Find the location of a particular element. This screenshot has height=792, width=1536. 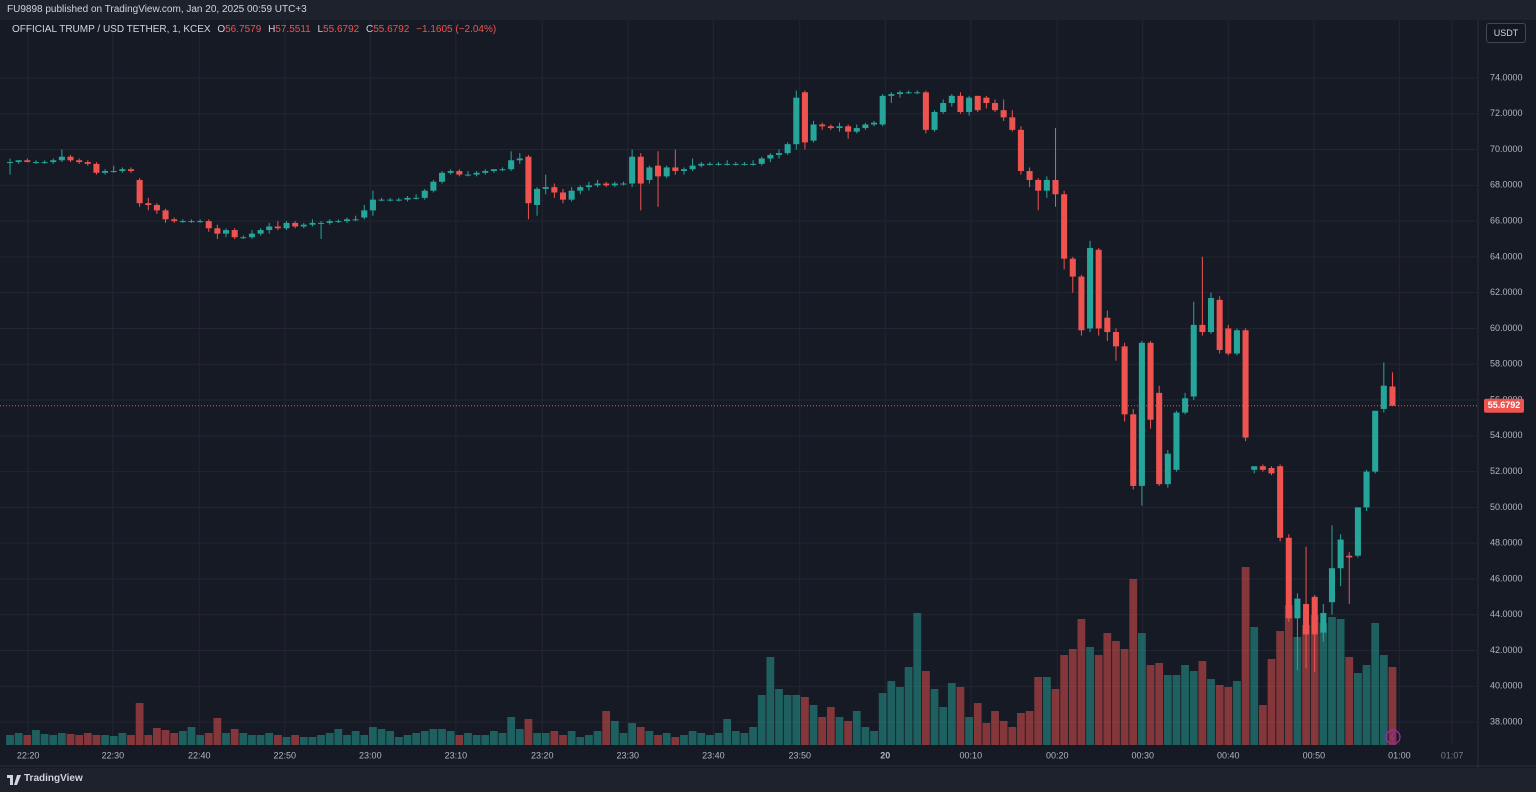

currency-button: USDT is located at coordinates (1506, 33).